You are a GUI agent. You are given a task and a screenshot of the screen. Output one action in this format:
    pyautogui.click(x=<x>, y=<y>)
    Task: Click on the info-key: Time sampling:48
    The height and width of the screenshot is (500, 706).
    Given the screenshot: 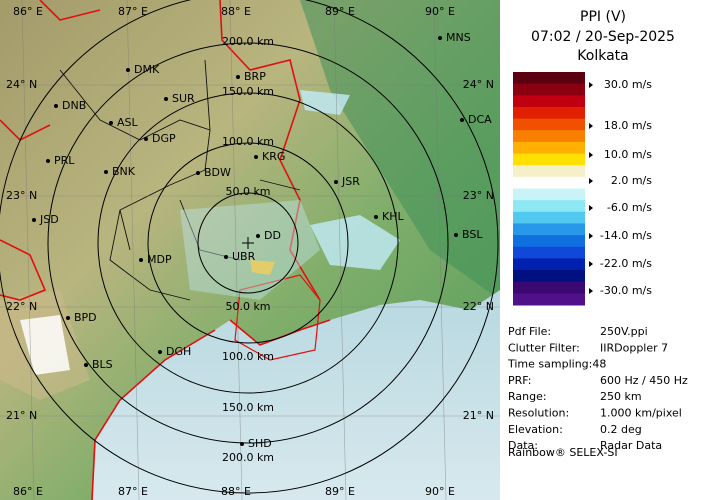 What is the action you would take?
    pyautogui.click(x=556, y=364)
    